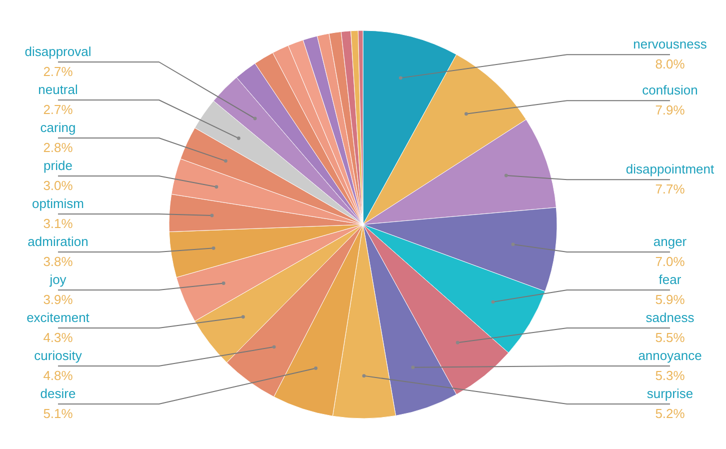  What do you see at coordinates (670, 413) in the screenshot?
I see `data-label: 5.2%` at bounding box center [670, 413].